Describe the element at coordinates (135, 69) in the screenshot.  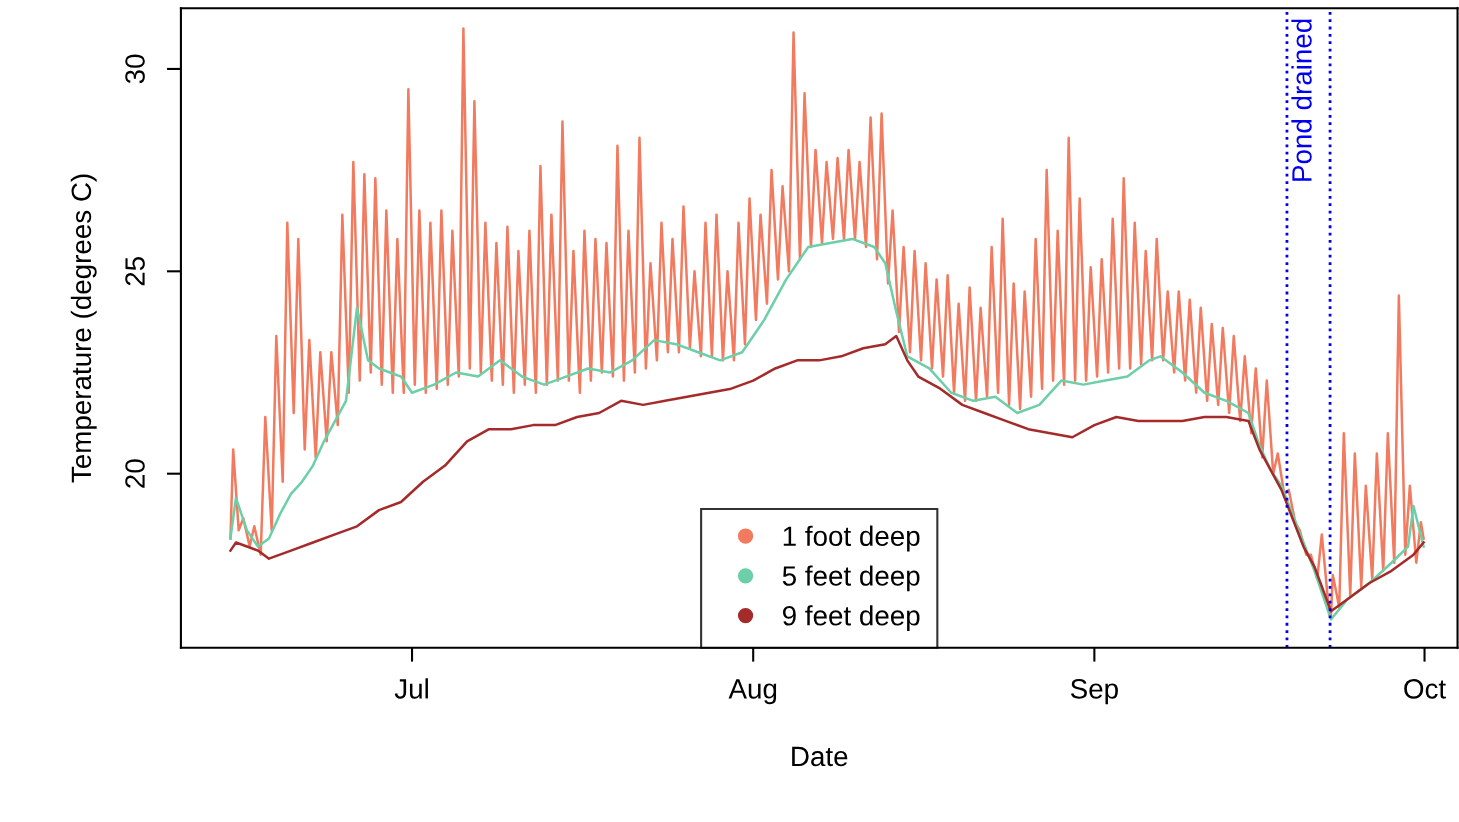
I see `y-tick-label: 30` at that location.